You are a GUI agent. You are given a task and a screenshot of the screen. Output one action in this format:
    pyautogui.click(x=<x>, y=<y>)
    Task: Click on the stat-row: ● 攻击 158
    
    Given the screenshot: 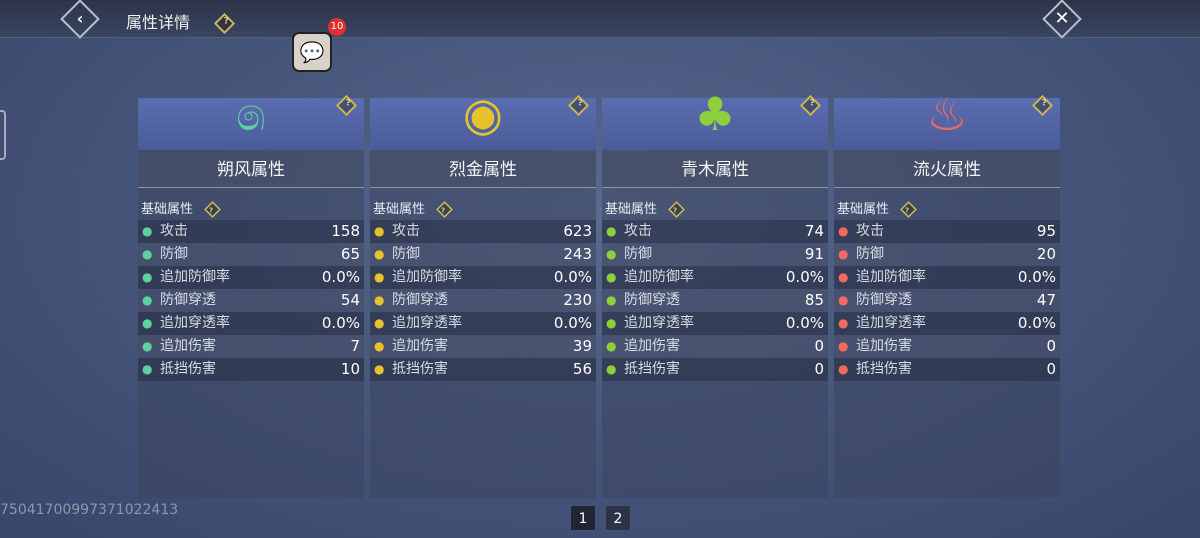 What is the action you would take?
    pyautogui.click(x=251, y=231)
    